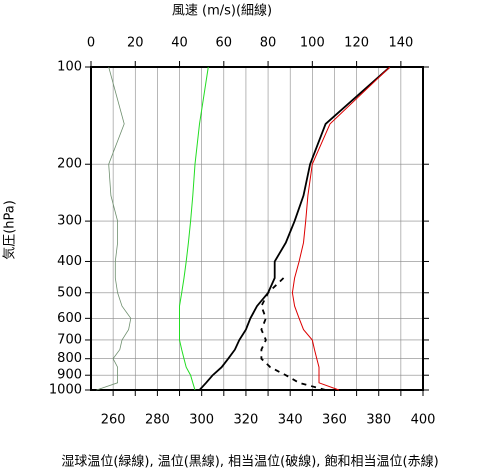 This screenshot has width=497, height=472. Describe the element at coordinates (69, 221) in the screenshot. I see `y-tick-label: 300` at that location.